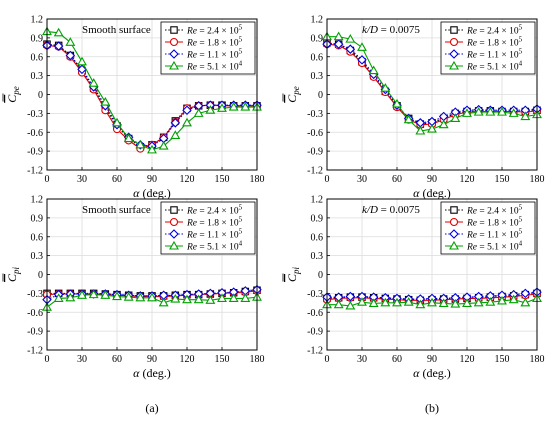 The image size is (550, 423). Describe the element at coordinates (218, 67) in the screenshot. I see `legend-re-value: = 5.1 × 10` at that location.